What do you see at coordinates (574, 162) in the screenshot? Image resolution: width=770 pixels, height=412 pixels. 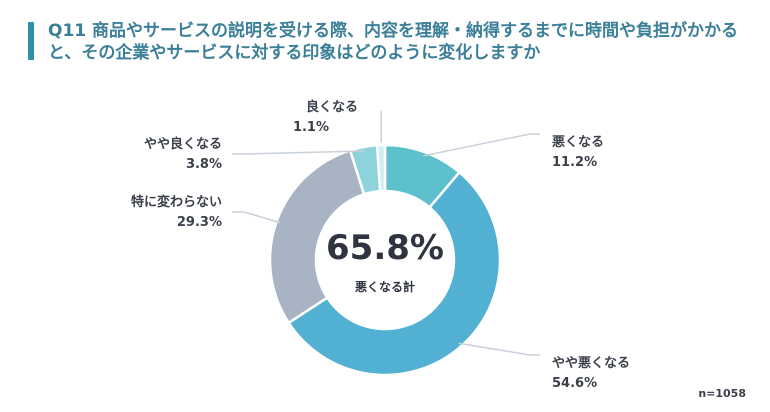 I see `slice-value-0: 11.2%` at bounding box center [574, 162].